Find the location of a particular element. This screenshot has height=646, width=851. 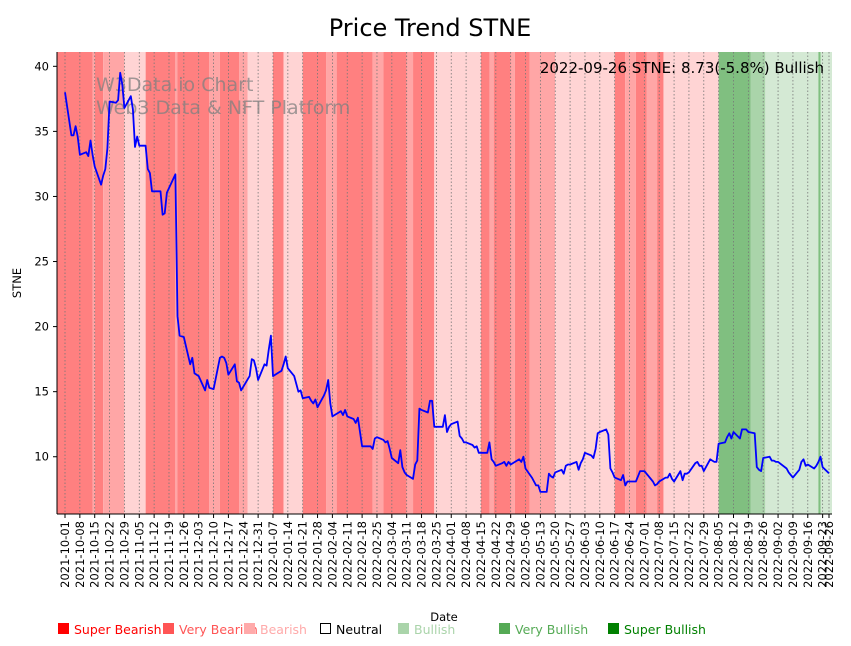

x-tick-label: 2022-09-26 is located at coordinates (829, 554).